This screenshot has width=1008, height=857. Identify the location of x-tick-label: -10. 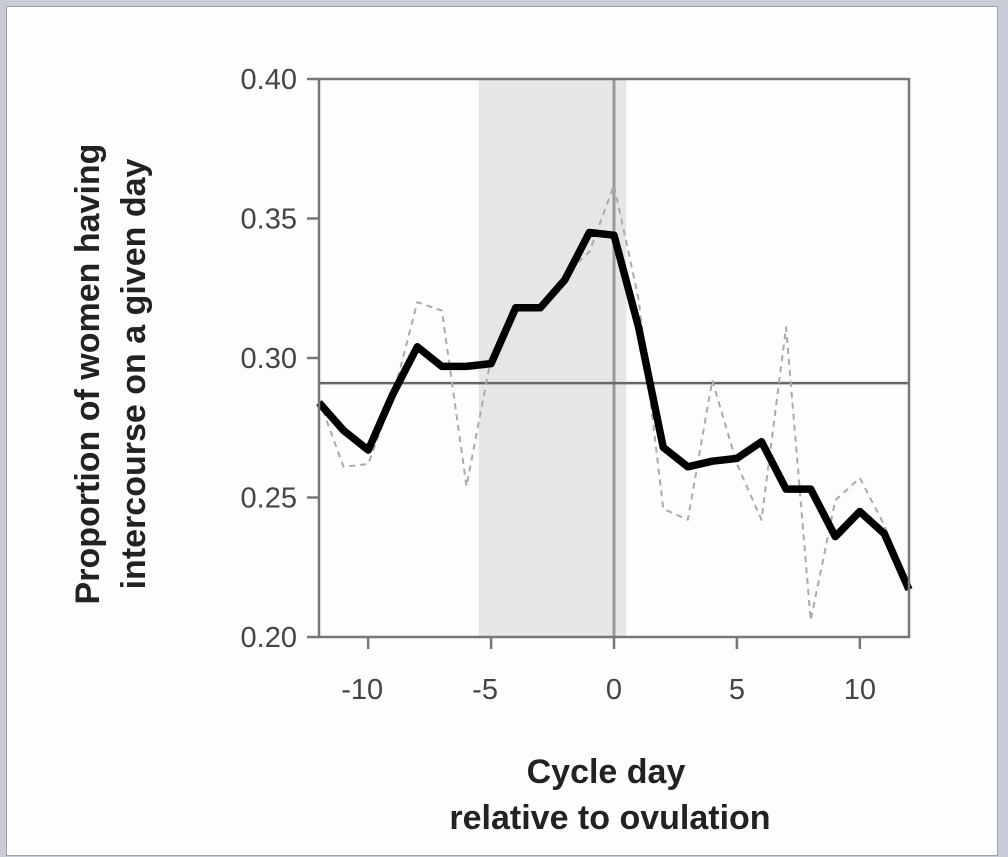
(362, 690).